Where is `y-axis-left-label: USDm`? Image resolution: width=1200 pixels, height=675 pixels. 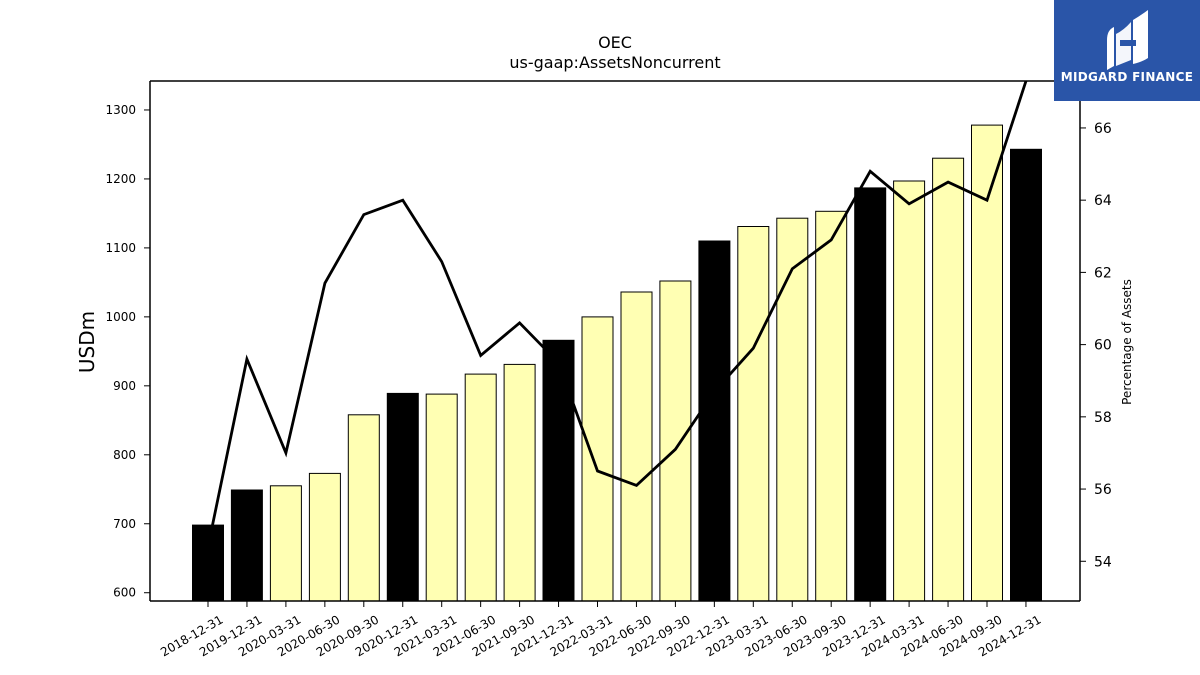 y-axis-left-label: USDm is located at coordinates (87, 342).